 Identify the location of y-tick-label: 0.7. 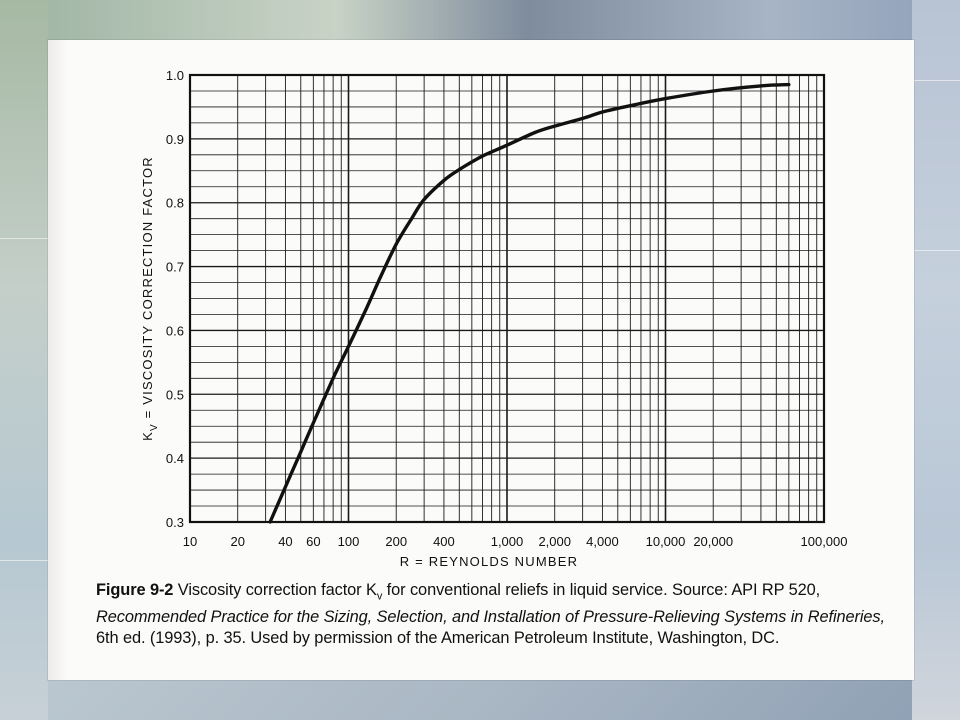
(175, 267).